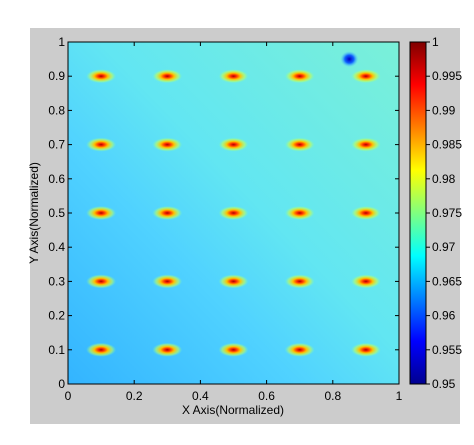 The image size is (474, 445). I want to click on x-tick-label: 0.2, so click(134, 396).